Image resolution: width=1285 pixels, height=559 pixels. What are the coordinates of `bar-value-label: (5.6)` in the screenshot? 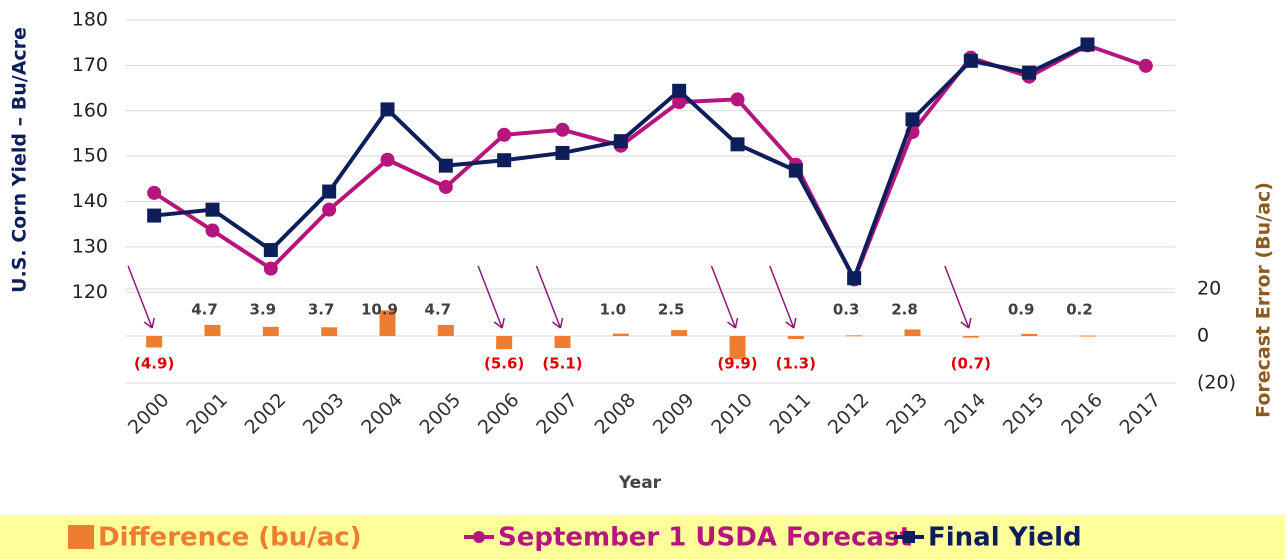 It's located at (504, 364).